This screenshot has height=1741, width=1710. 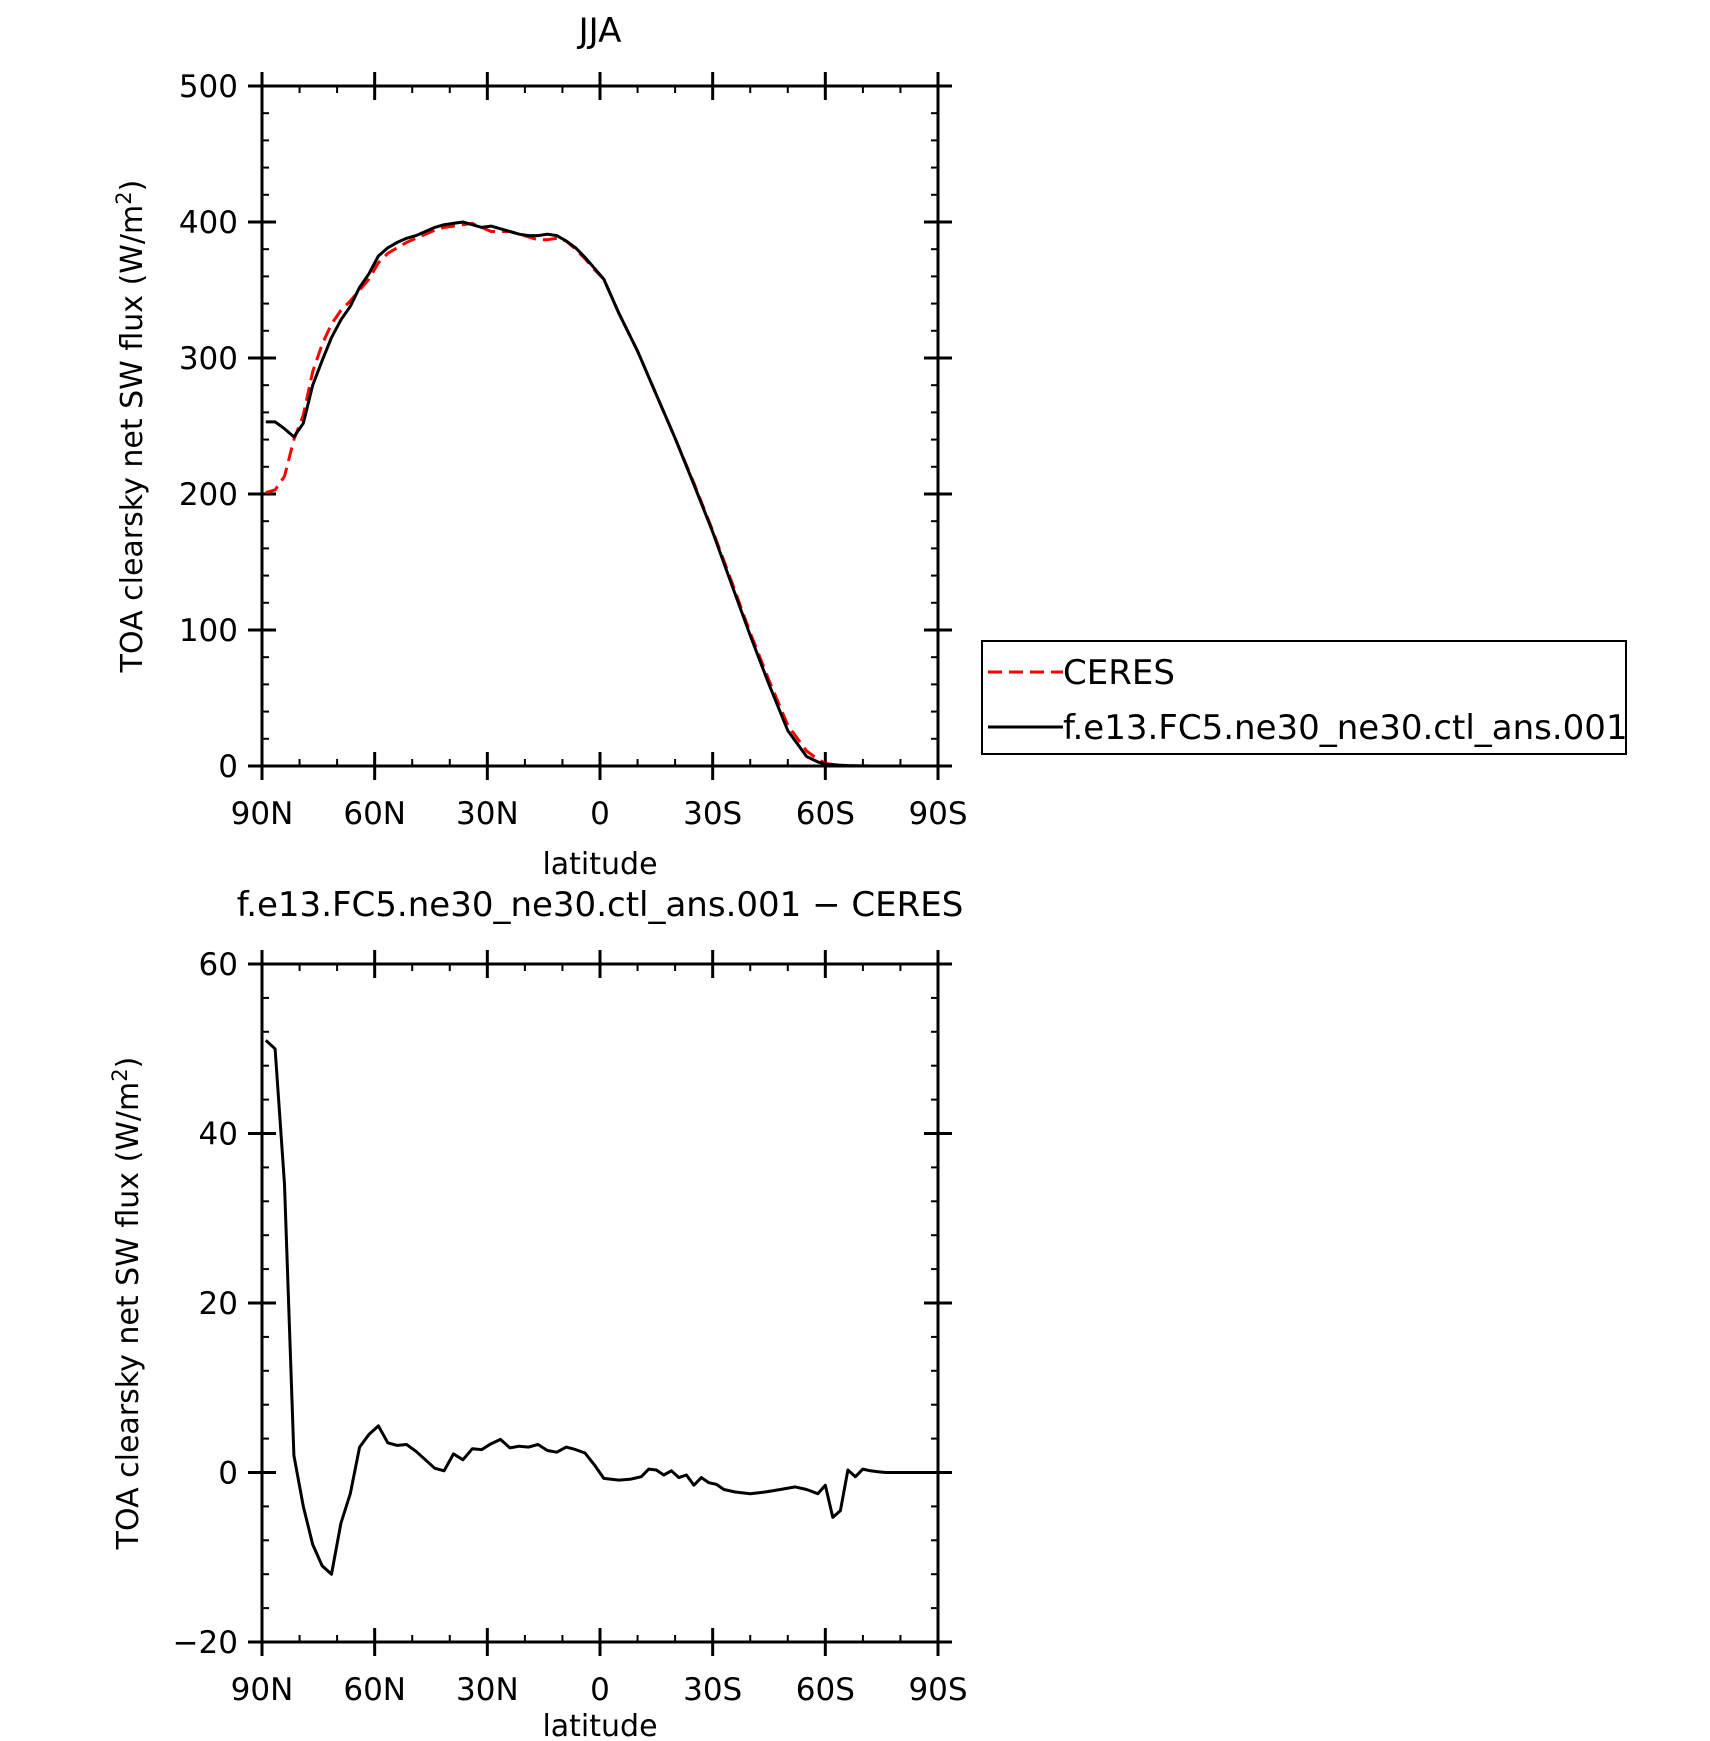 What do you see at coordinates (825, 1690) in the screenshot?
I see `bottom-x-tick-label: 60S` at bounding box center [825, 1690].